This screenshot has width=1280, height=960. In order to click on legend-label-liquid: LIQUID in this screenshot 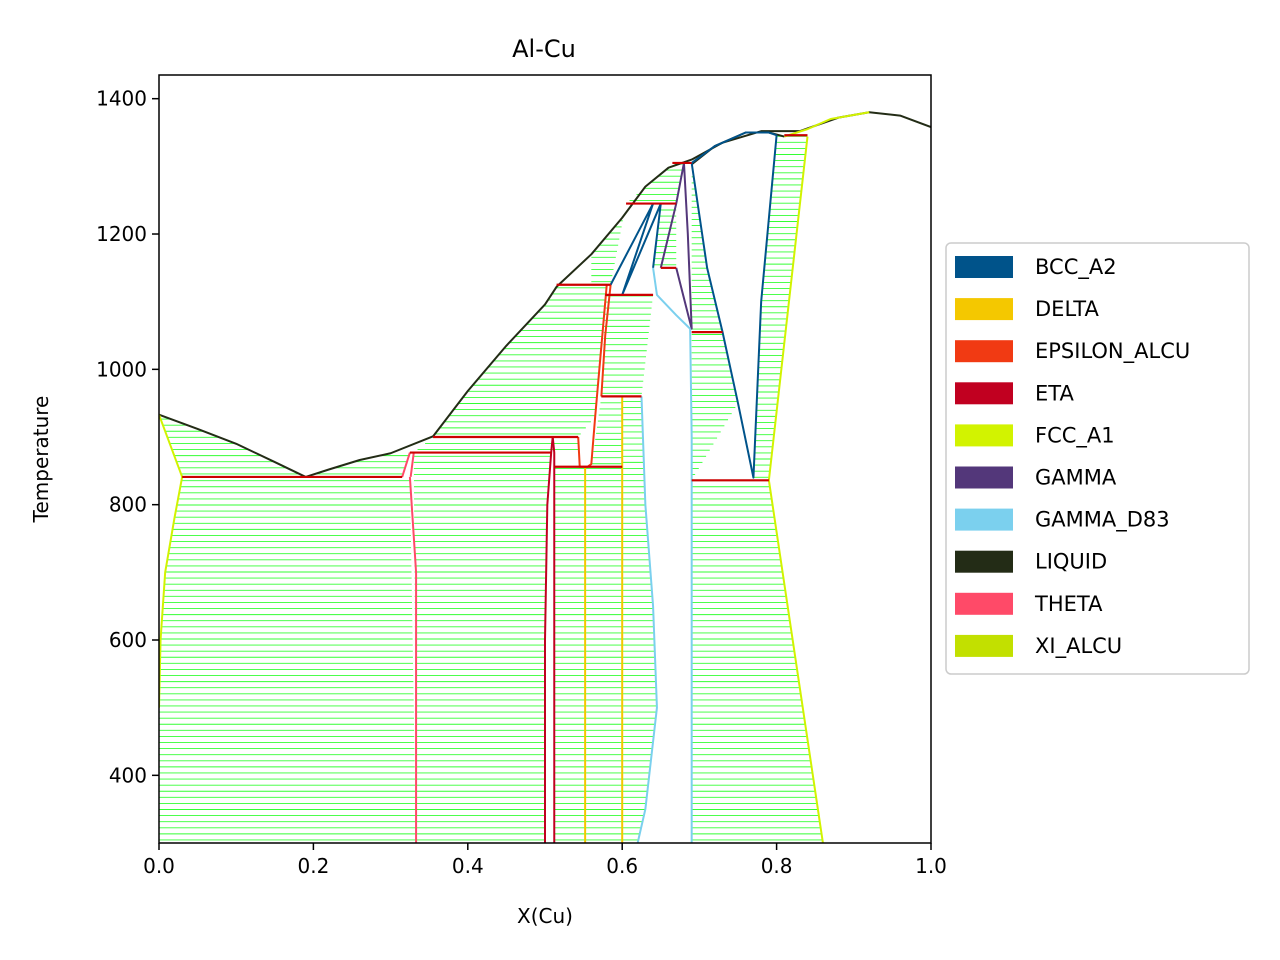, I will do `click(1071, 562)`.